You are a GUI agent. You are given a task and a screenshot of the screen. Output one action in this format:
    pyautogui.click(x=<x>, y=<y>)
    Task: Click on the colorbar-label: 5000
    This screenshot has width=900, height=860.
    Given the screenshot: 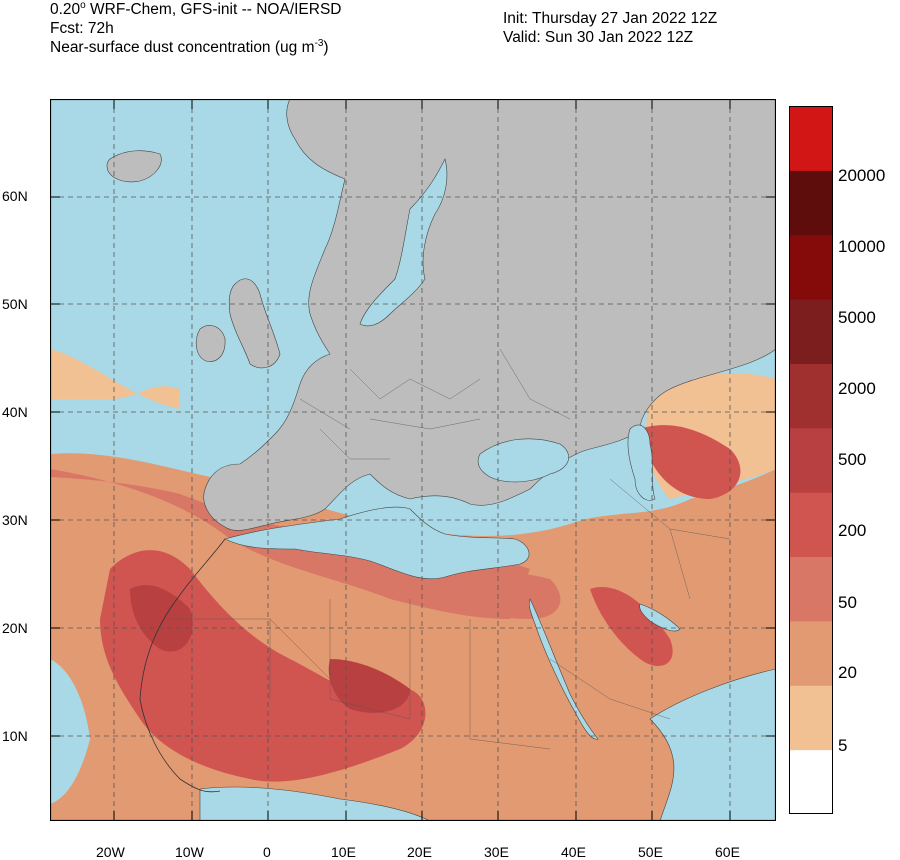 What is the action you would take?
    pyautogui.click(x=857, y=317)
    